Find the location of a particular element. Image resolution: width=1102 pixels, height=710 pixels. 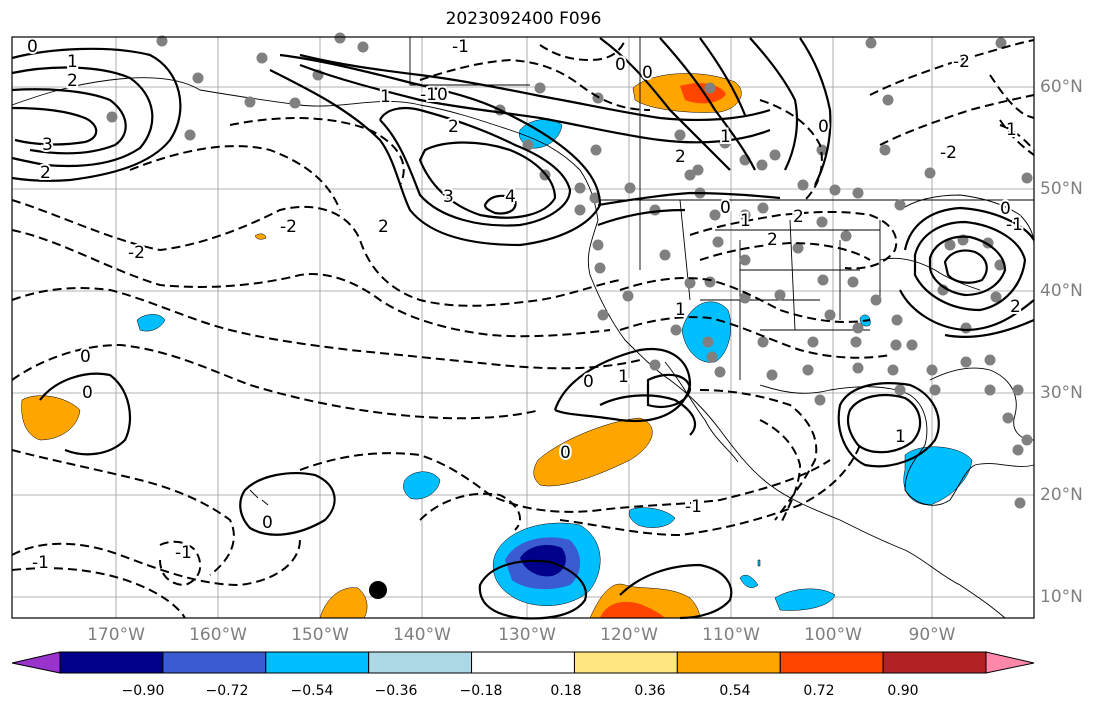

colorbar-label: 0.54 is located at coordinates (735, 691).